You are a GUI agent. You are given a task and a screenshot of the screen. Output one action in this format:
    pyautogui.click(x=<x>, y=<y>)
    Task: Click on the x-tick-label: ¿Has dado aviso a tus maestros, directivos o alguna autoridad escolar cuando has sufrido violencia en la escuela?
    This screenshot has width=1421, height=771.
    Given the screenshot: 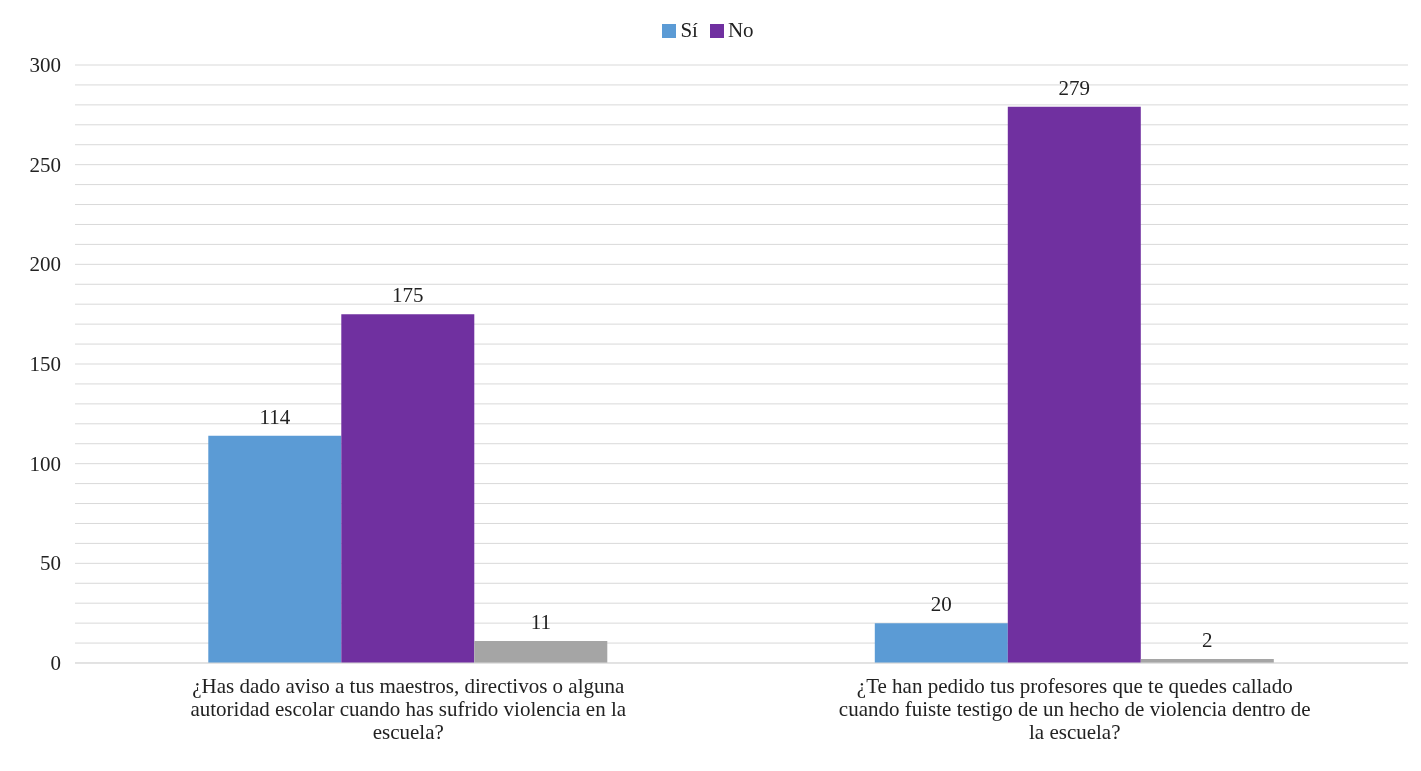 What is the action you would take?
    pyautogui.click(x=408, y=709)
    